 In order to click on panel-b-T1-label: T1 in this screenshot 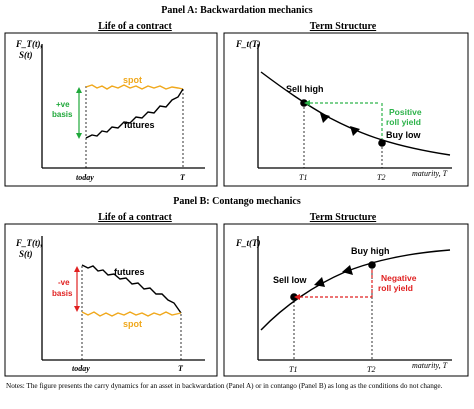, I will do `click(293, 369)`.